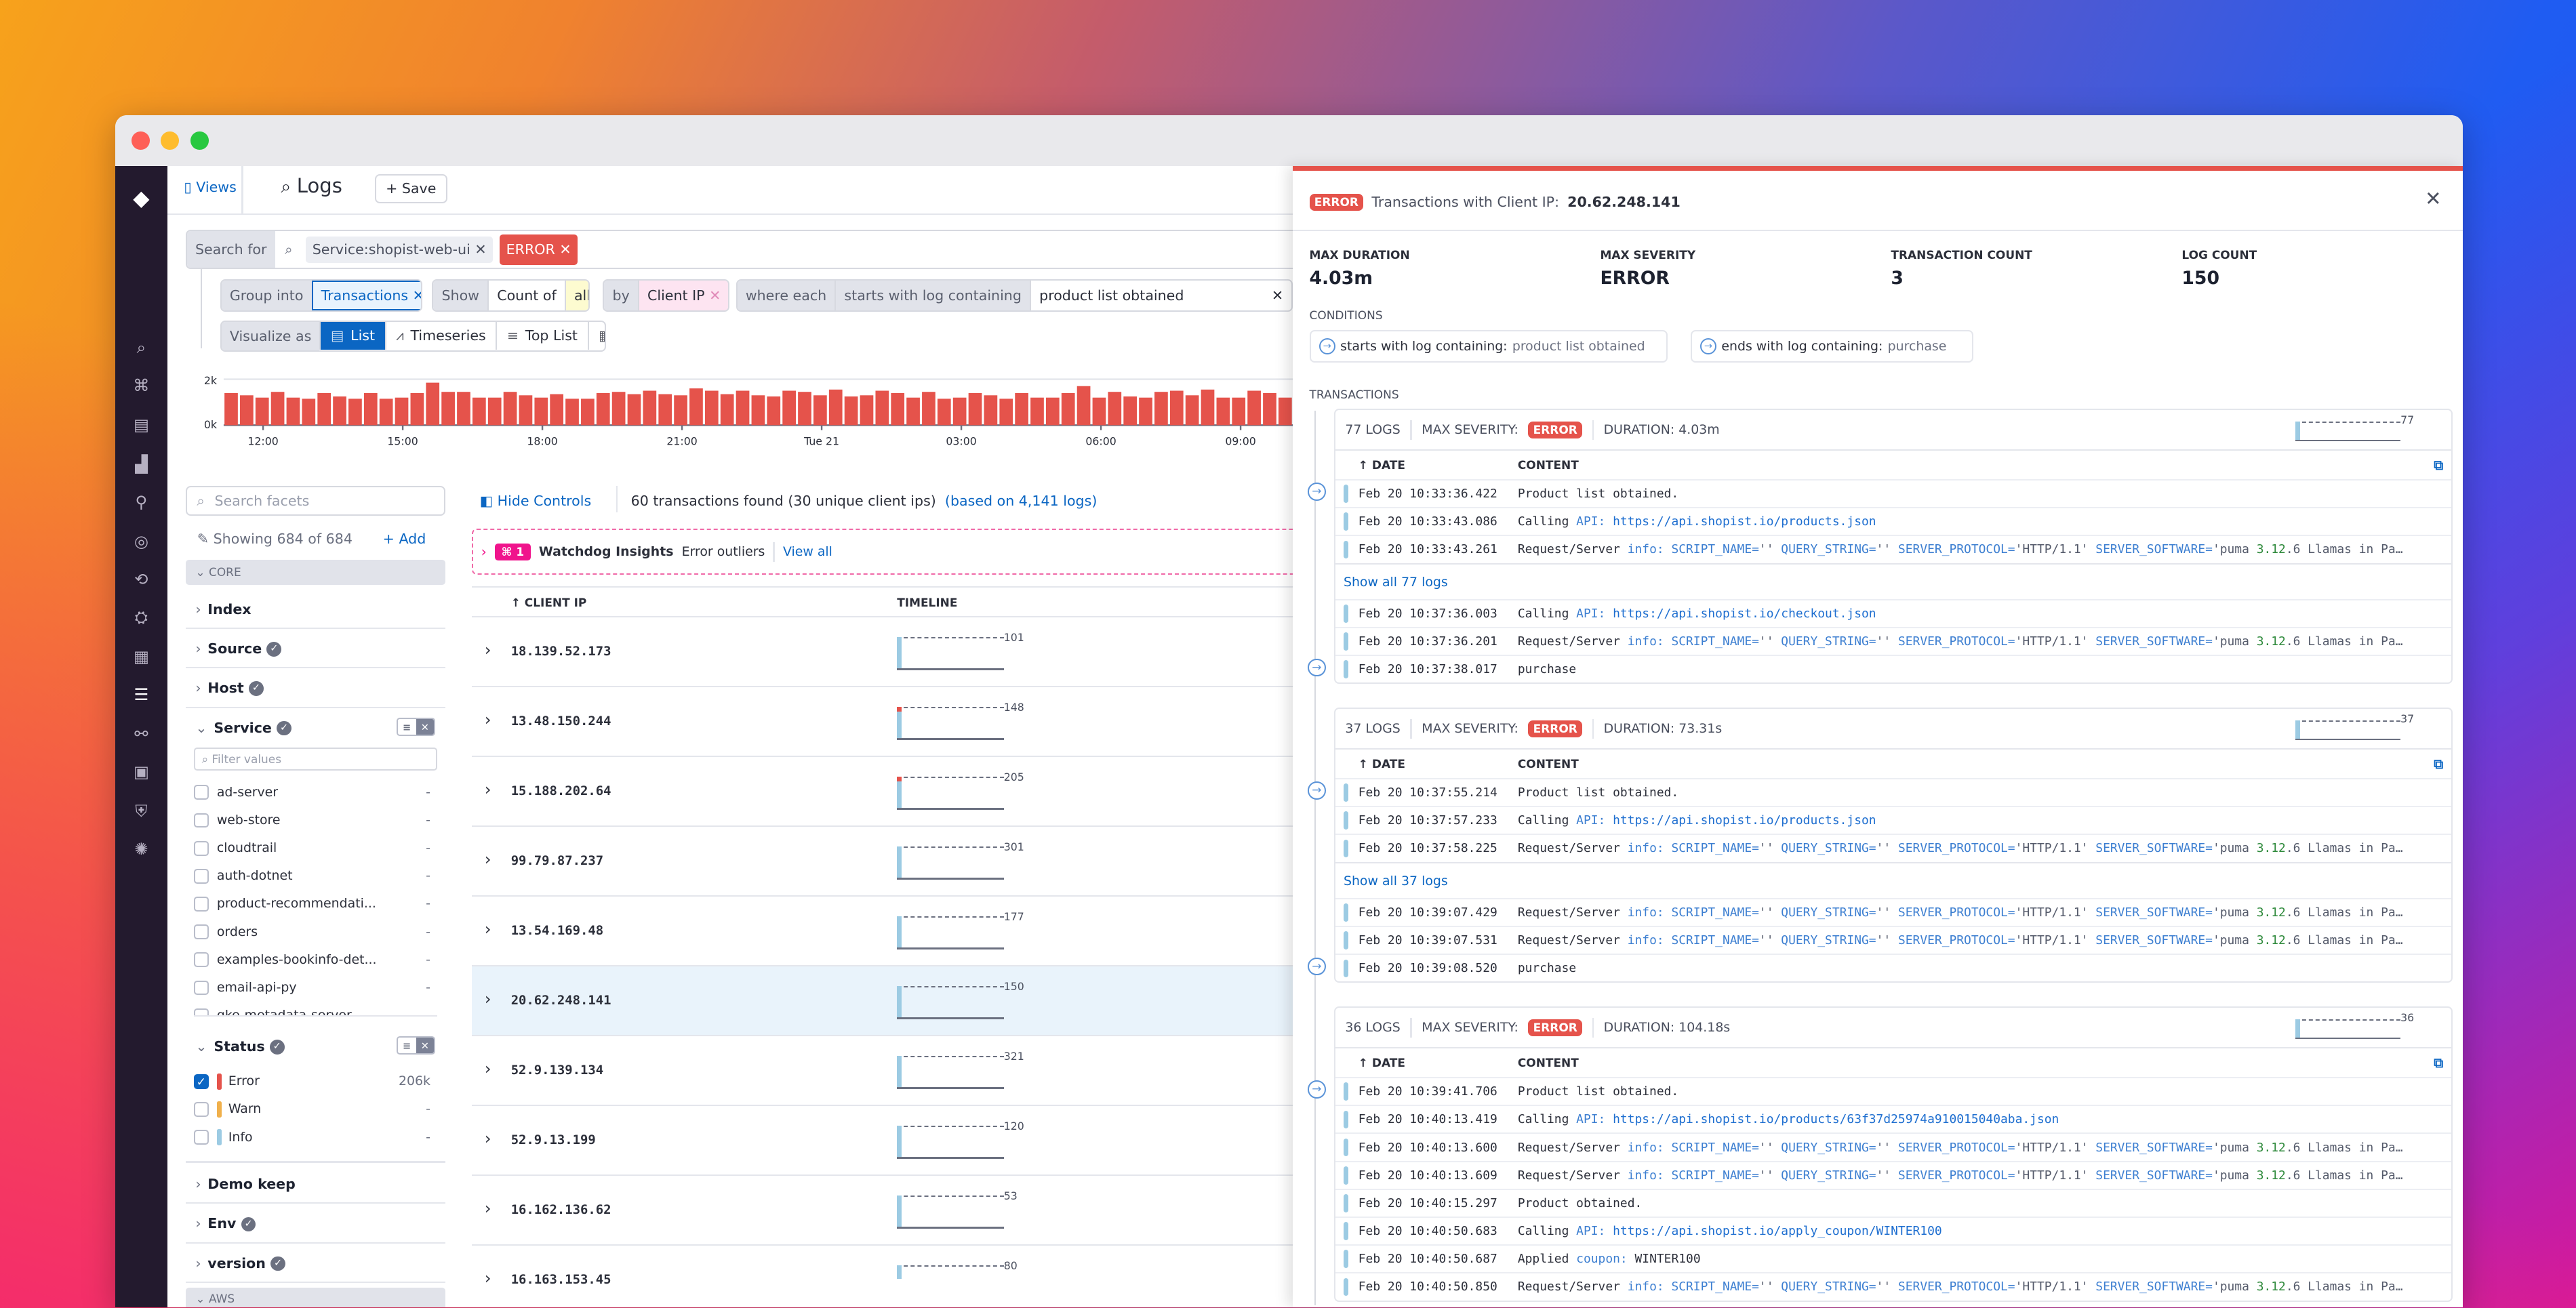  What do you see at coordinates (1893, 581) in the screenshot?
I see `show-all-logs-link: Show all 77 logs` at bounding box center [1893, 581].